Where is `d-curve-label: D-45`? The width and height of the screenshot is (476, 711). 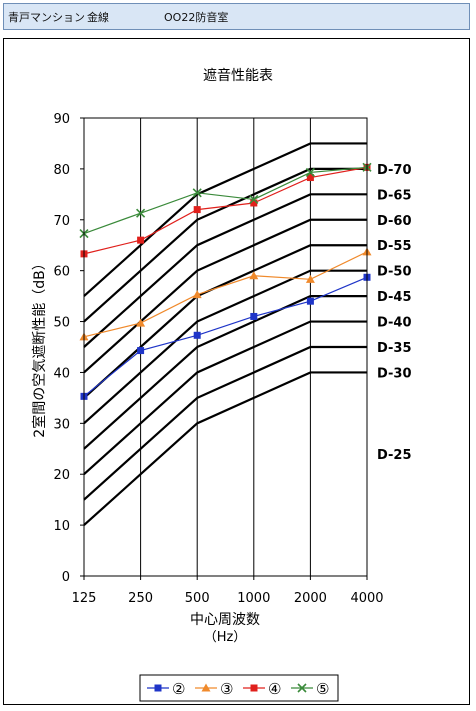
d-curve-label: D-45 is located at coordinates (394, 297).